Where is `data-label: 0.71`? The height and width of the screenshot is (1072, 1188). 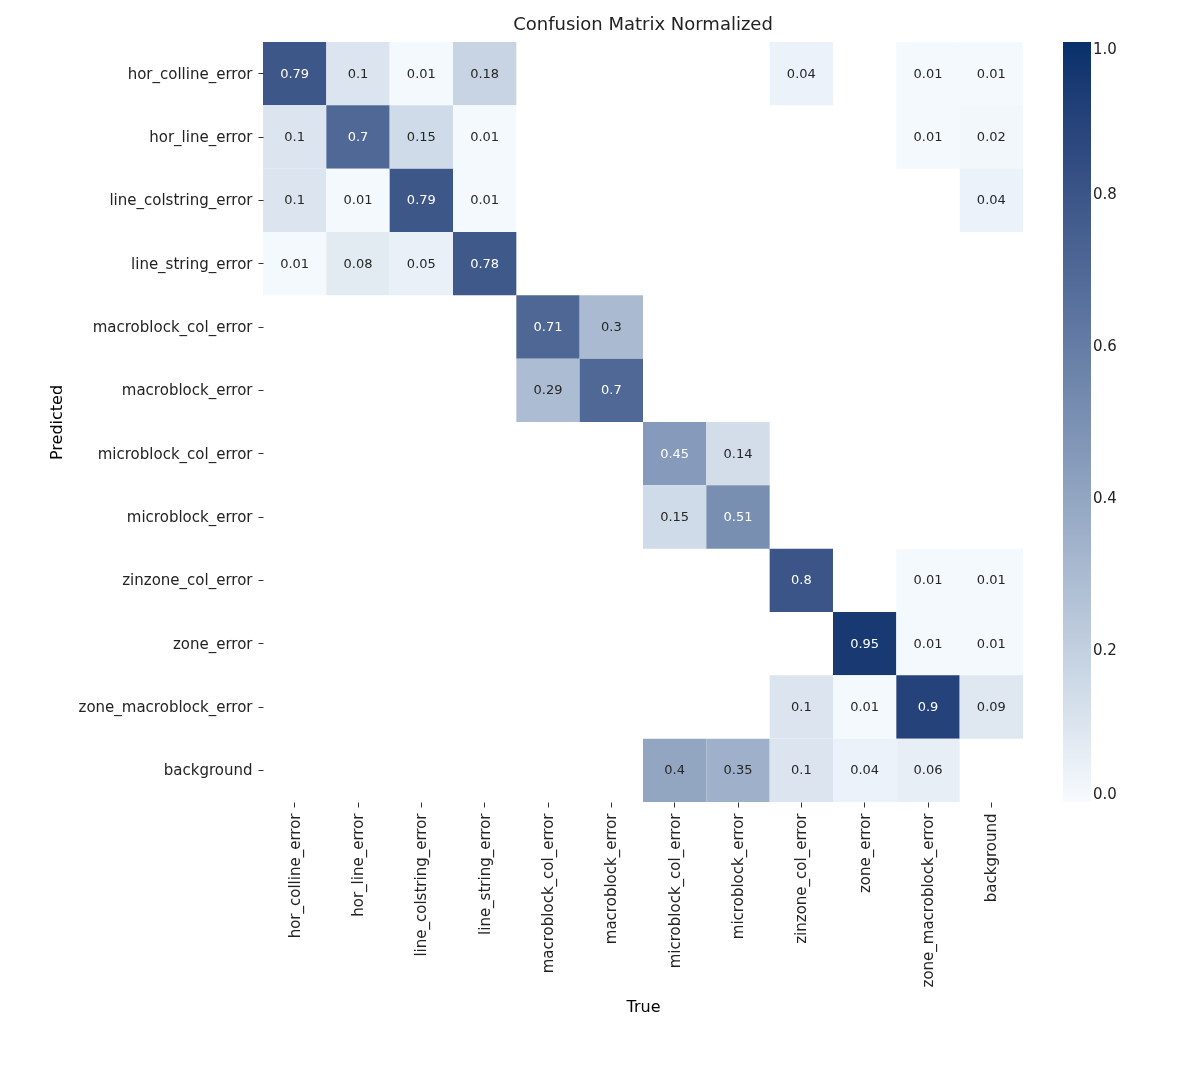
data-label: 0.71 is located at coordinates (548, 326).